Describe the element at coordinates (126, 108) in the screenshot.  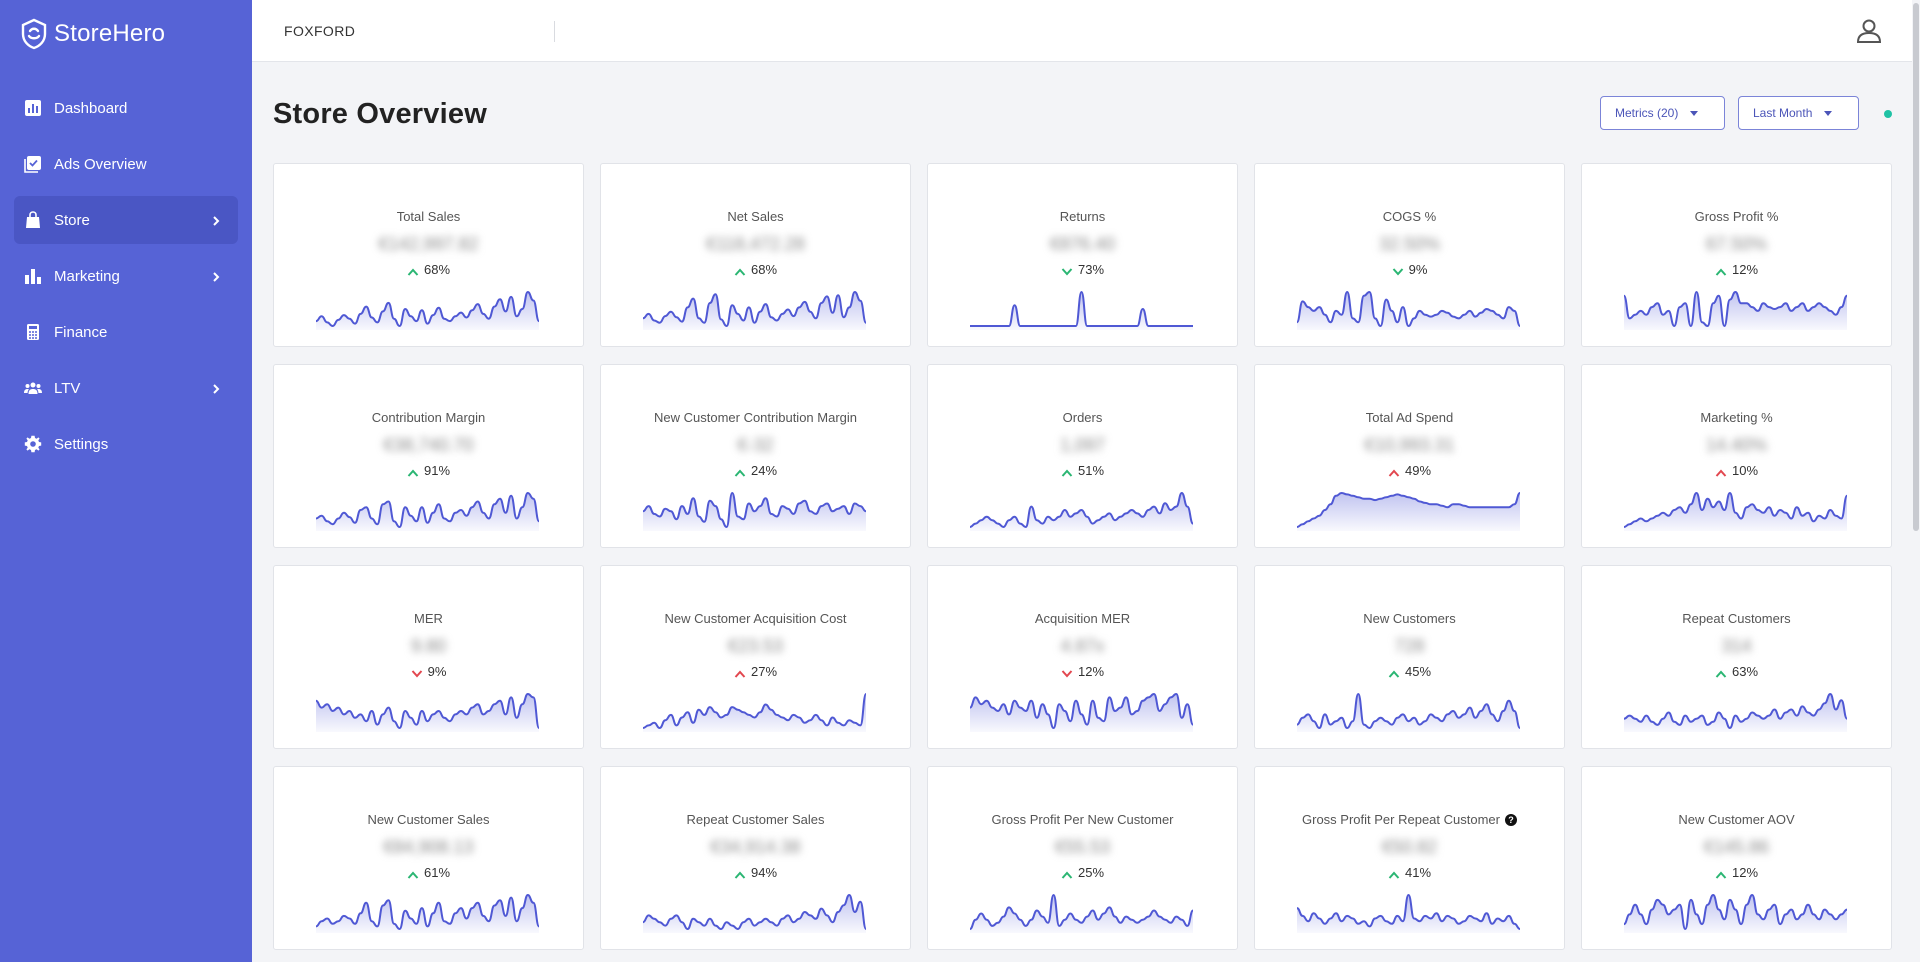
I see `sidebar-item-dashboard: Dashboard` at that location.